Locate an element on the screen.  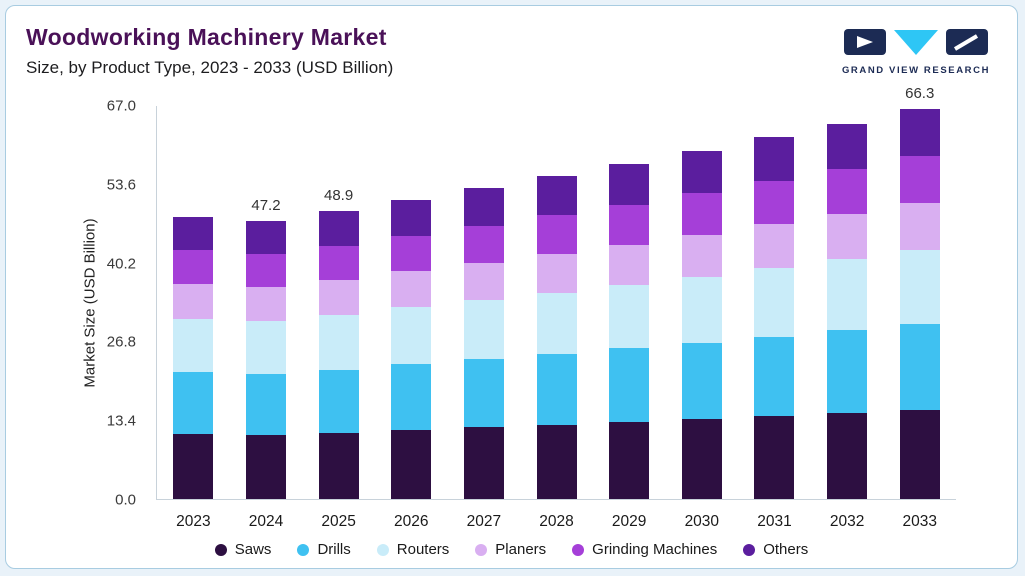
y-tick-label: 67.0 is located at coordinates (121, 106).